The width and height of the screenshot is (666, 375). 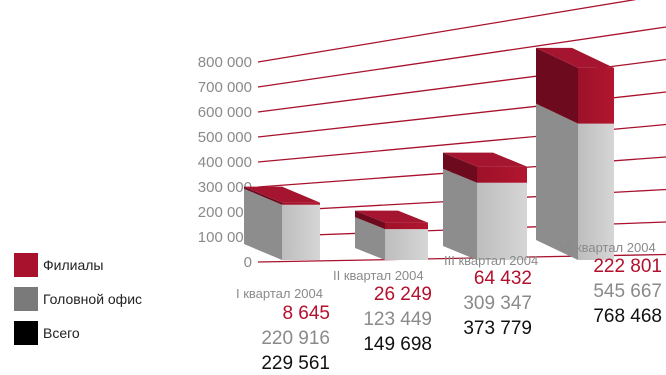 What do you see at coordinates (397, 319) in the screenshot?
I see `data-label-head-office: 123 449` at bounding box center [397, 319].